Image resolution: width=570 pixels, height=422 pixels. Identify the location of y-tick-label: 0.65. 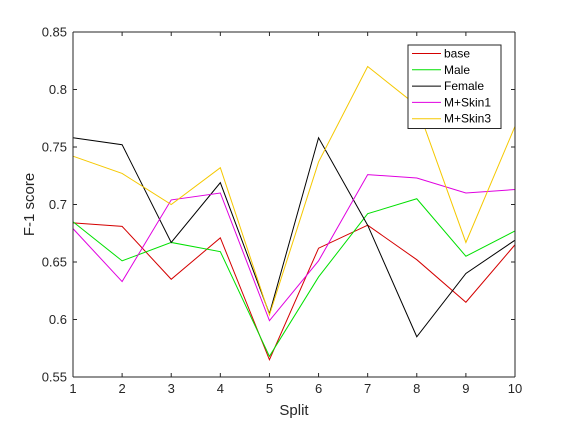
(54, 262).